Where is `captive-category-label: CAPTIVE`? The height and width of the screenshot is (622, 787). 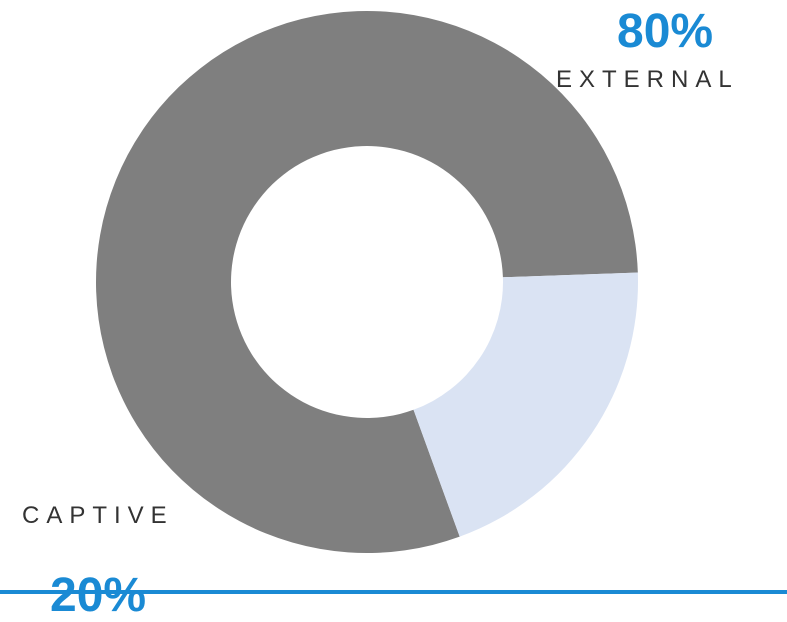 captive-category-label: CAPTIVE is located at coordinates (98, 515).